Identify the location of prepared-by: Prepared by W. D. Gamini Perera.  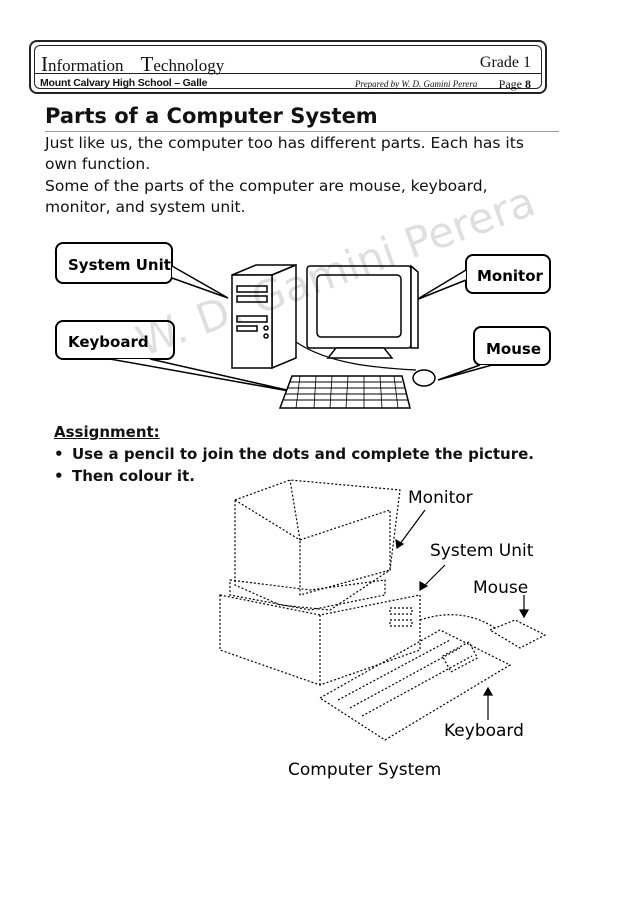
(416, 84).